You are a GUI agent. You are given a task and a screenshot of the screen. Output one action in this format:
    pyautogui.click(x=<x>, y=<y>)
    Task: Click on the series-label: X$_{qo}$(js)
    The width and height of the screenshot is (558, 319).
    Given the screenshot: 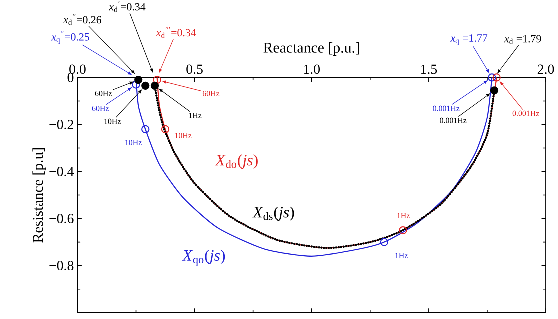 What is the action you would take?
    pyautogui.click(x=204, y=258)
    